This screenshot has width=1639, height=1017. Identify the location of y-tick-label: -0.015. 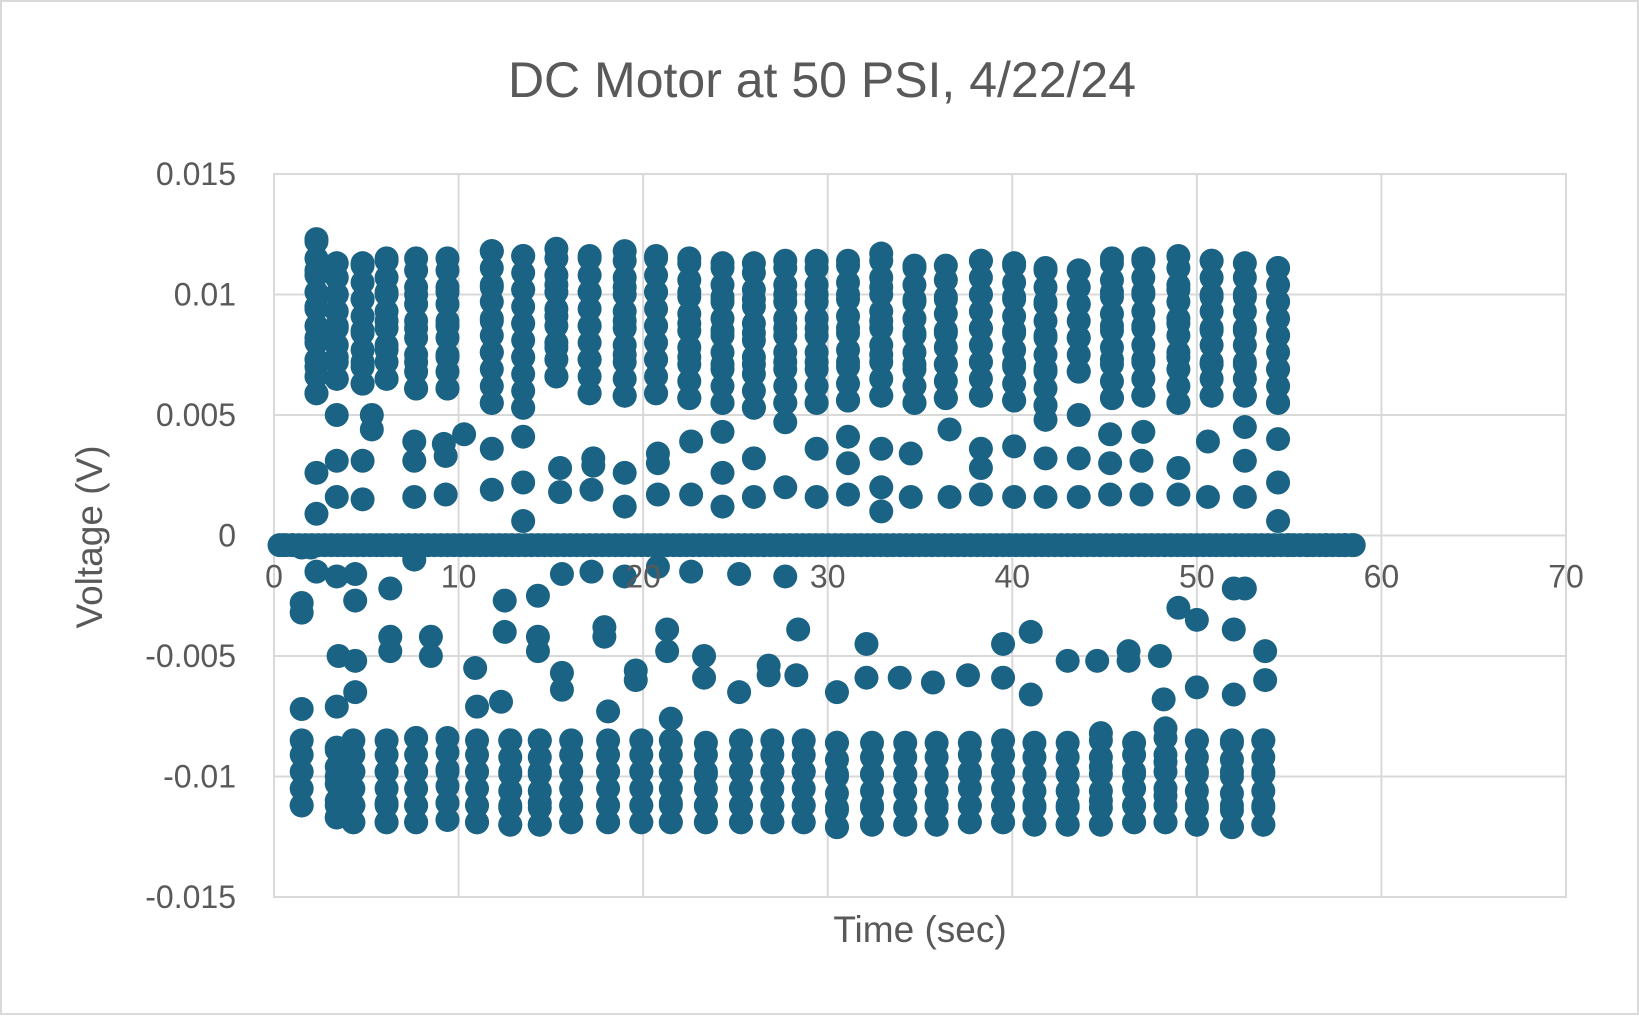
(190, 897).